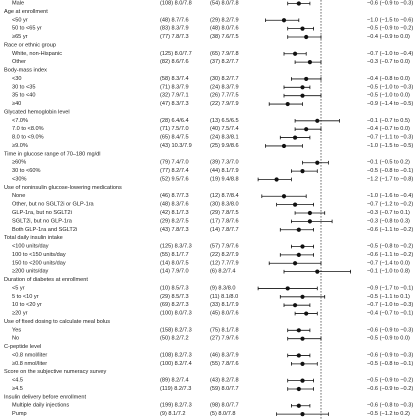 The height and width of the screenshot is (420, 420). I want to click on subgroup-label: <100 units/day, so click(30, 247).